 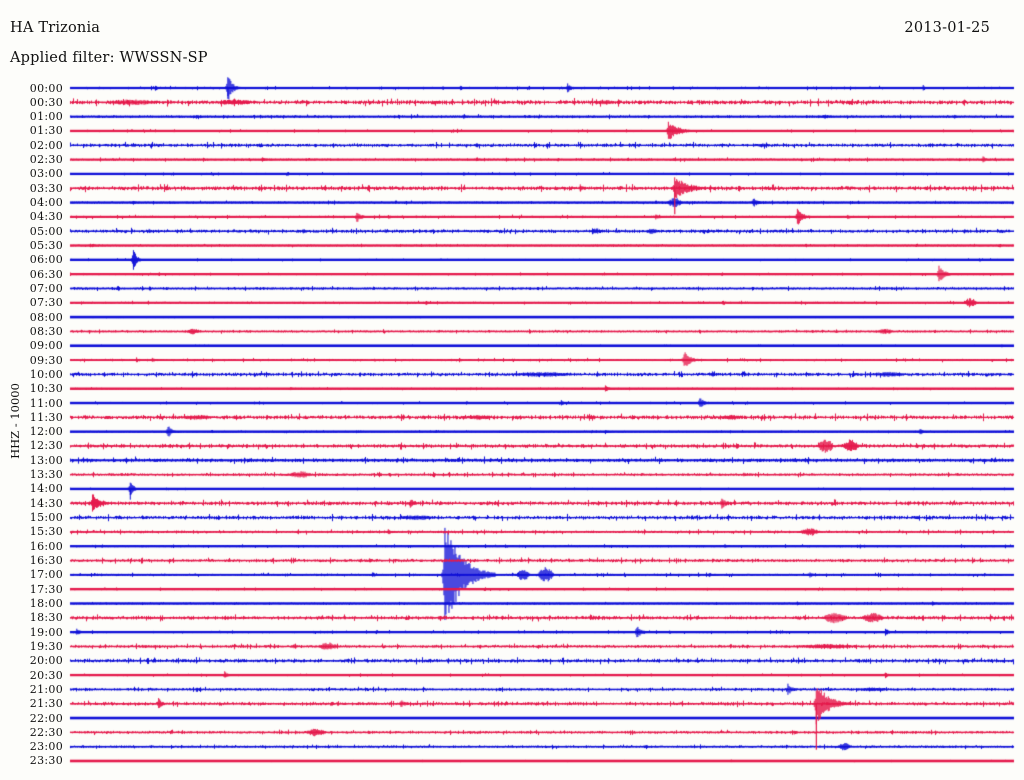 I want to click on time-label-0000: 00:00, so click(x=46, y=88).